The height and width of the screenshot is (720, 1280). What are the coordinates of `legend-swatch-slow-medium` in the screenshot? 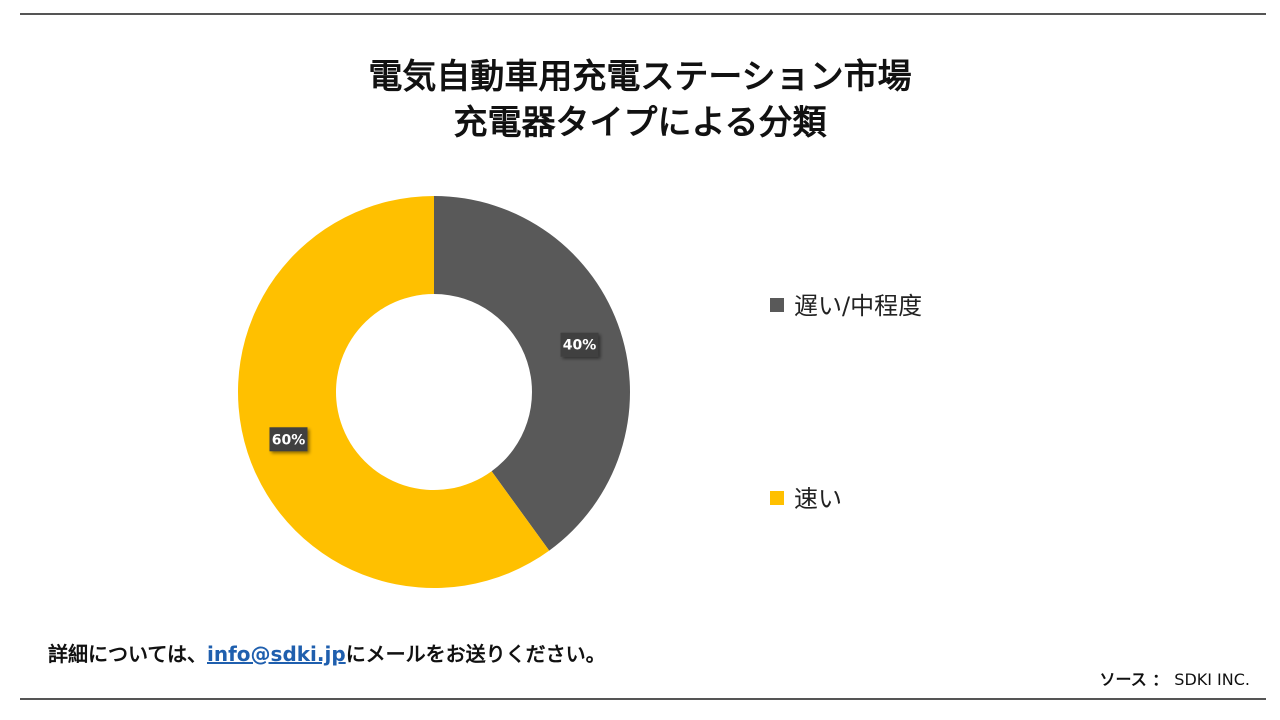 It's located at (777, 305).